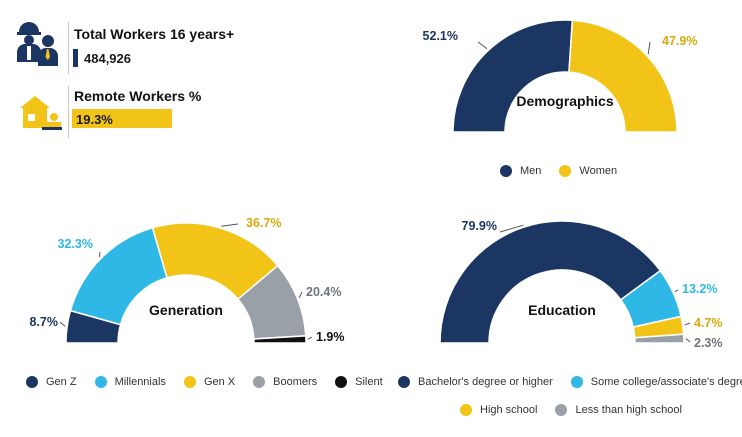 The image size is (742, 437). Describe the element at coordinates (75, 58) in the screenshot. I see `total-workers-bar` at that location.